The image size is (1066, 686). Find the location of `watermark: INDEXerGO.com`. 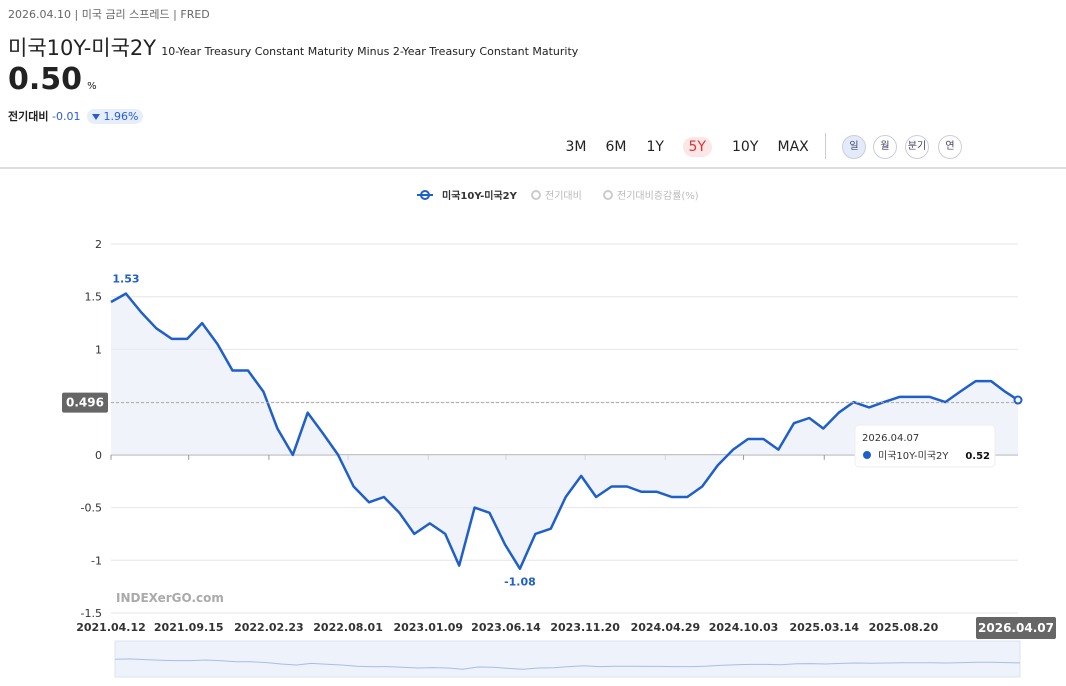

watermark: INDEXerGO.com is located at coordinates (170, 598).